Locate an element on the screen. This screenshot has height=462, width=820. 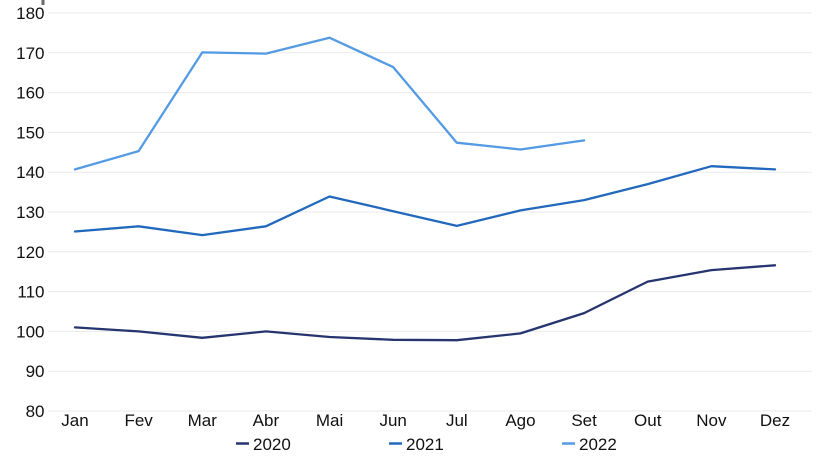
y-axis-tick-label: 90 is located at coordinates (35, 371).